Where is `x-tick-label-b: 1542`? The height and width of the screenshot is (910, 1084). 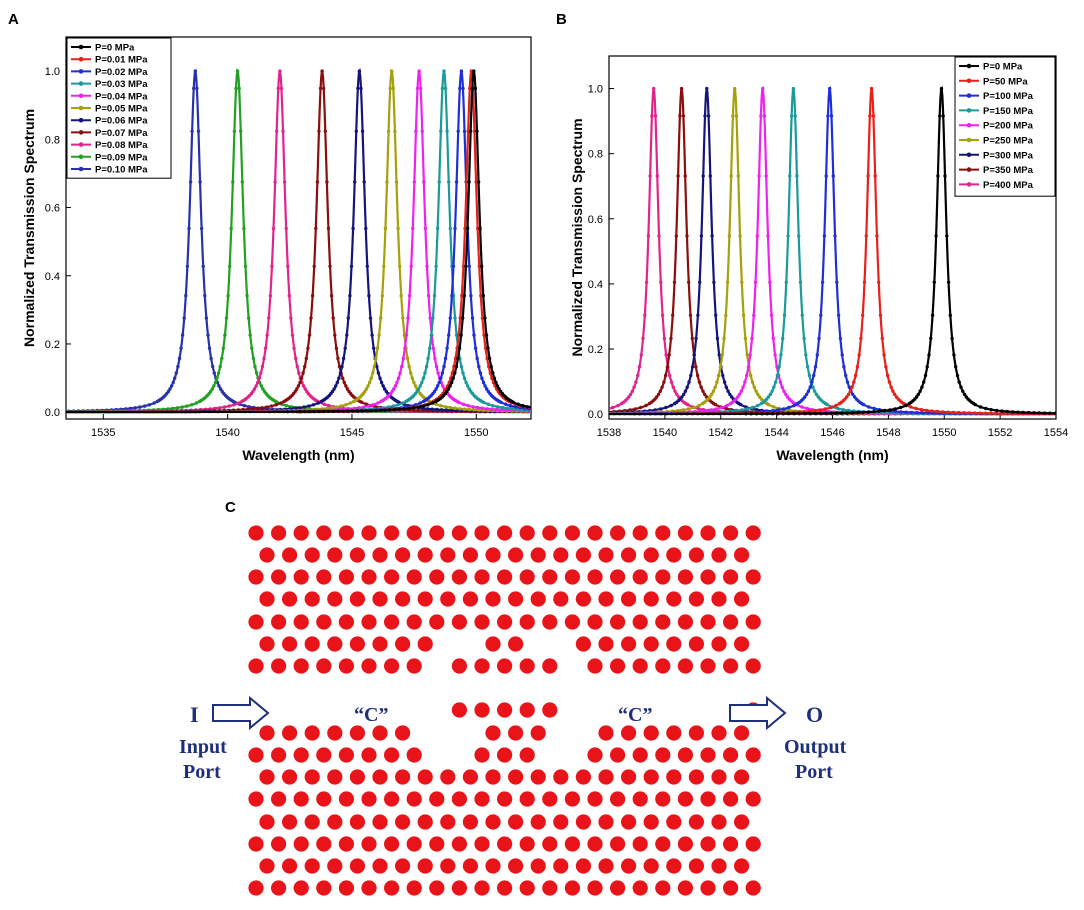 x-tick-label-b: 1542 is located at coordinates (721, 433).